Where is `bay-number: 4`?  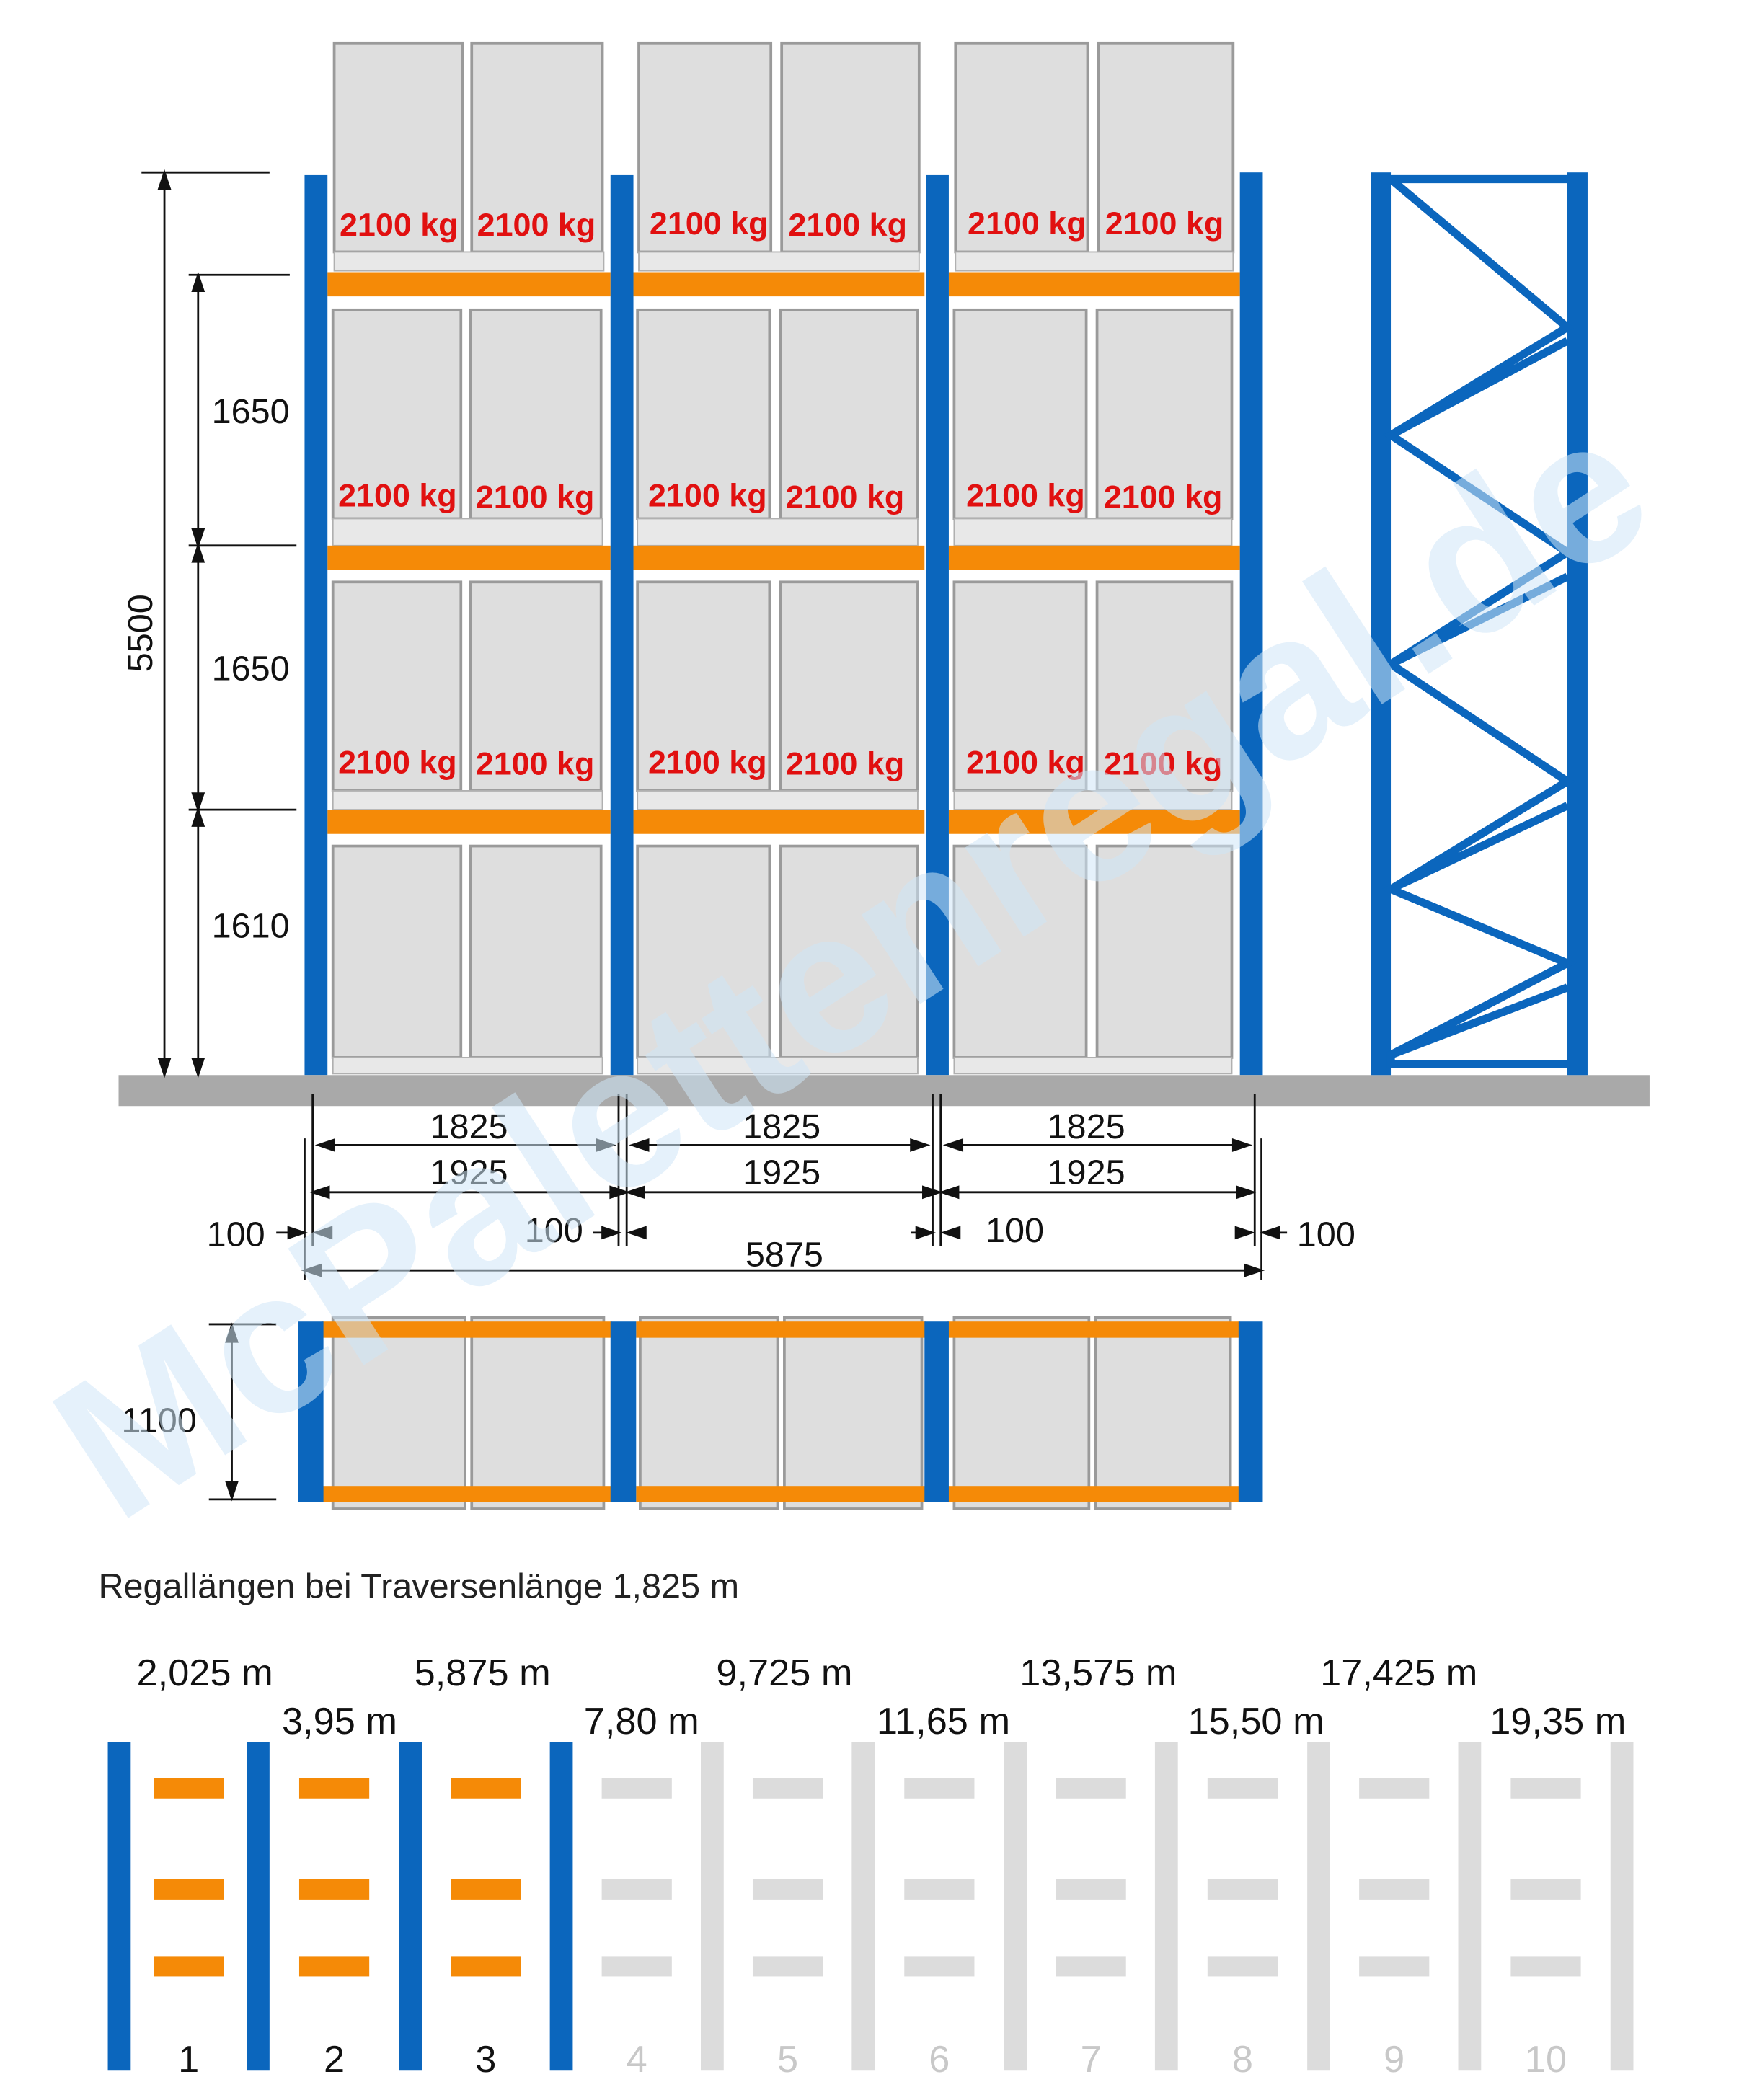
bay-number: 4 is located at coordinates (637, 2060).